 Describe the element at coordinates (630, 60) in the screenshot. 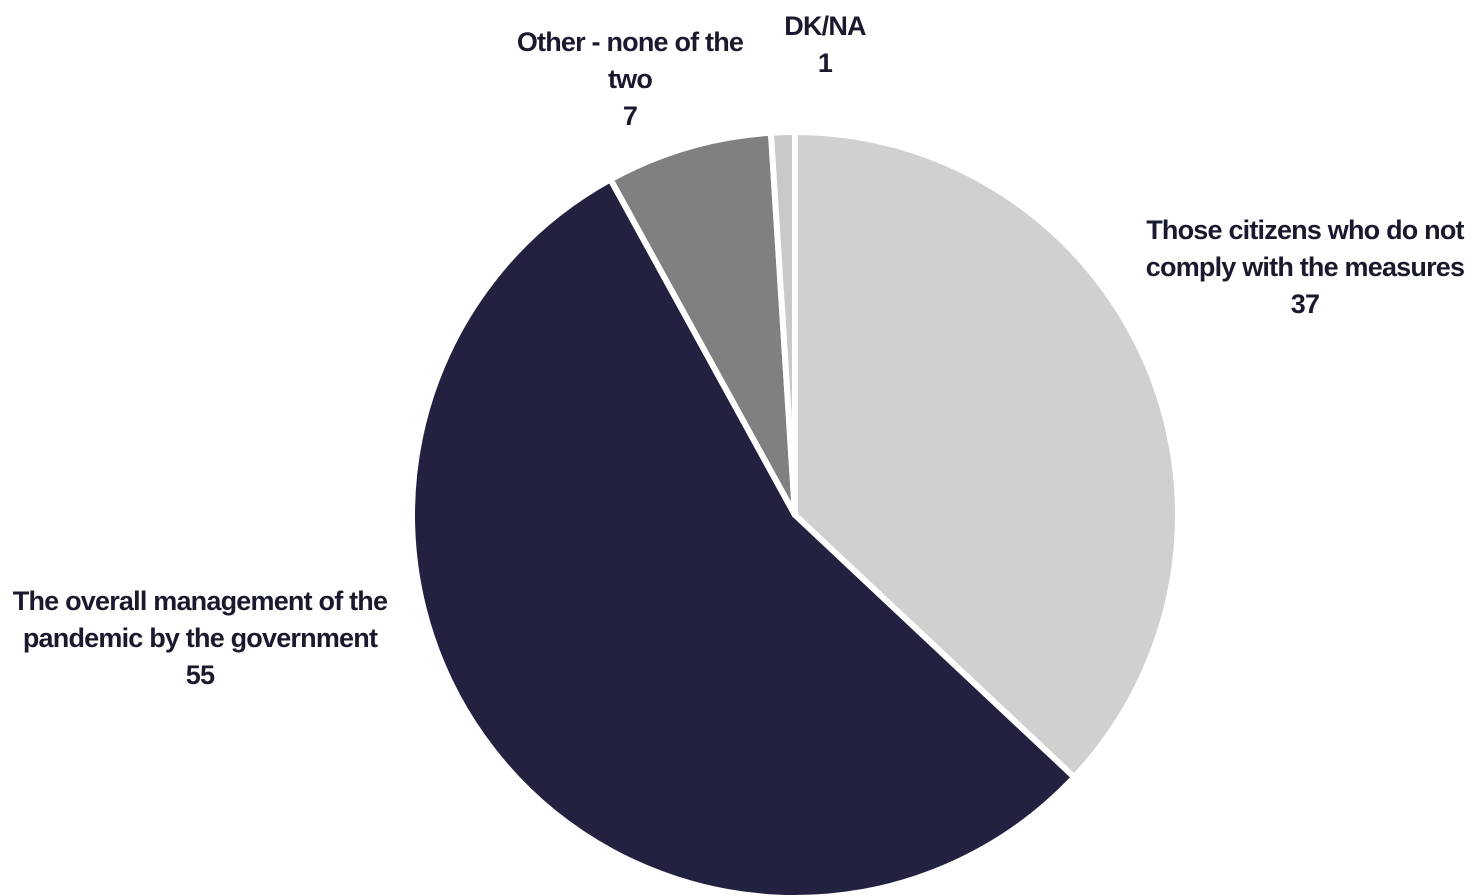

I see `slice-category: Other - none of the two` at that location.